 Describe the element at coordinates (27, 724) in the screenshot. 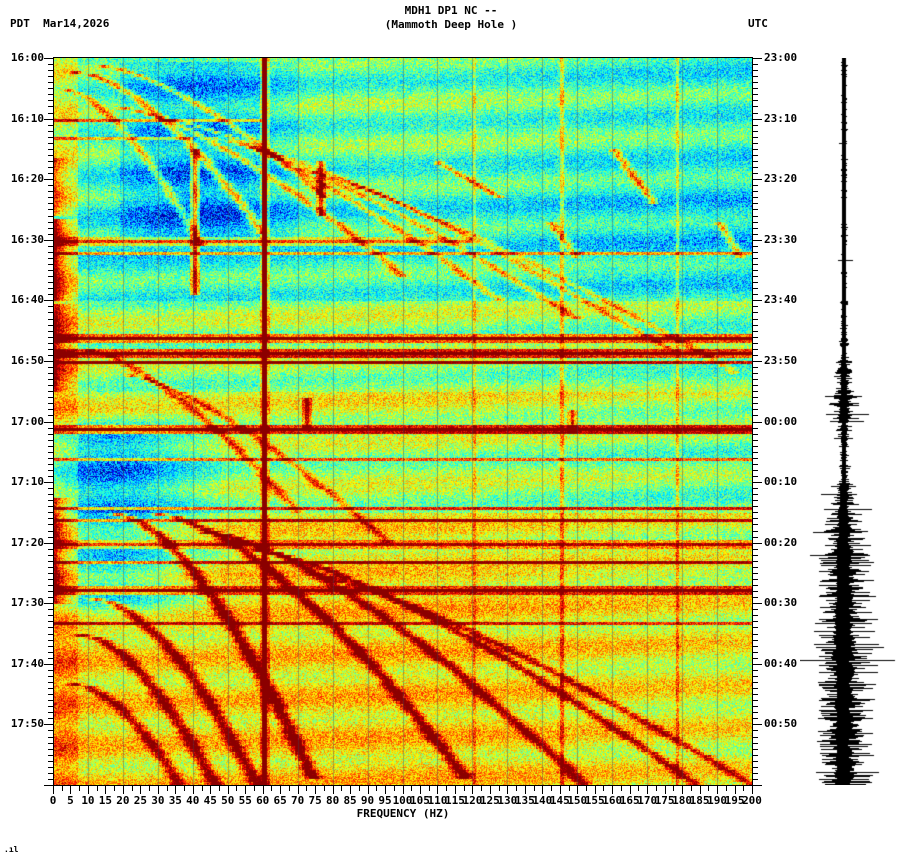

I see `y-axis-left-label: 17:50` at that location.